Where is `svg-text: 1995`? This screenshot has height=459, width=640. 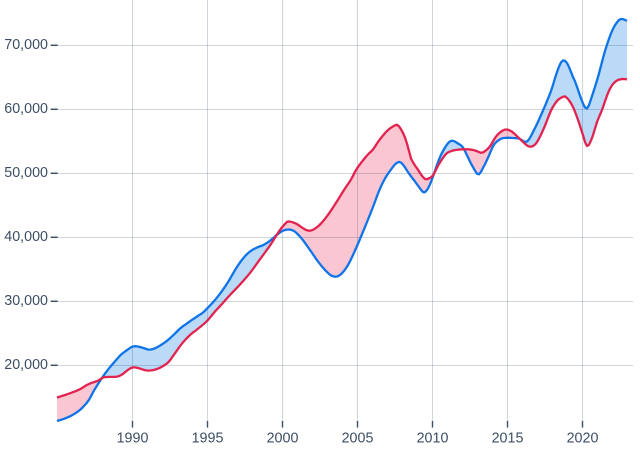 svg-text: 1995 is located at coordinates (208, 439).